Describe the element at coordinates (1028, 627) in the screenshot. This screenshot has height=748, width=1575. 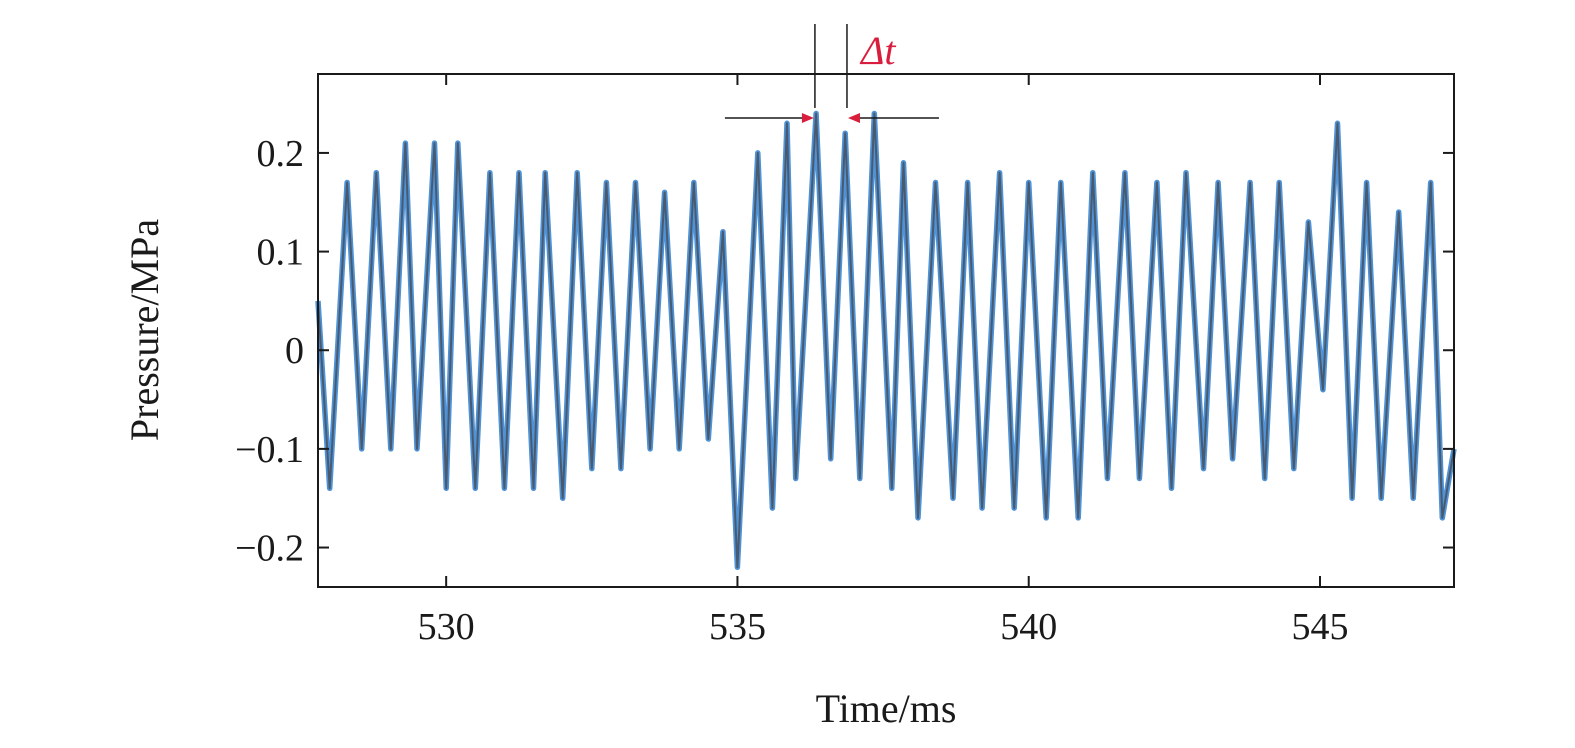
I see `x-tick-label: 540` at that location.